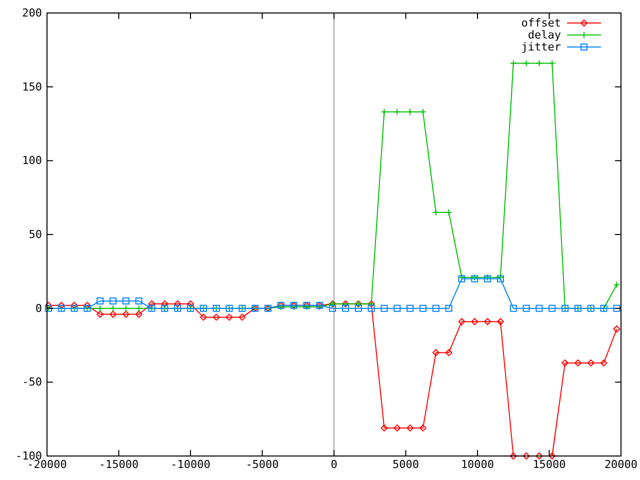 The height and width of the screenshot is (480, 640). What do you see at coordinates (541, 47) in the screenshot?
I see `legend-label: jitter` at bounding box center [541, 47].